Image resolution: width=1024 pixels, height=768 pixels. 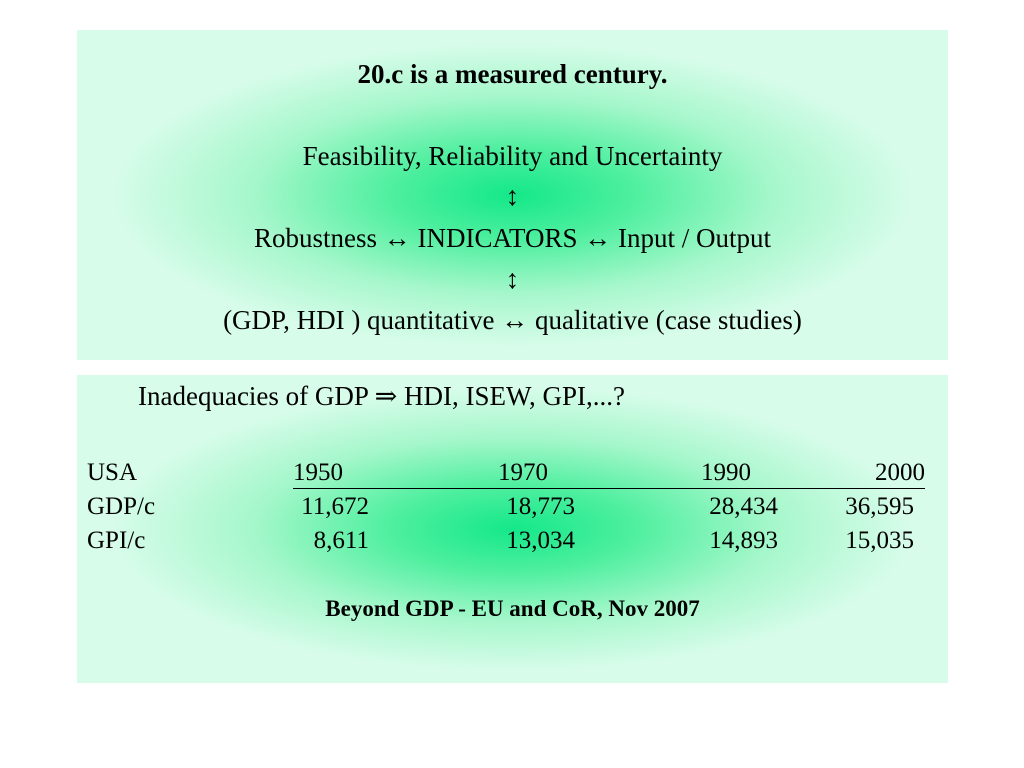 I want to click on gpi-2000: 15,035, so click(x=879, y=540).